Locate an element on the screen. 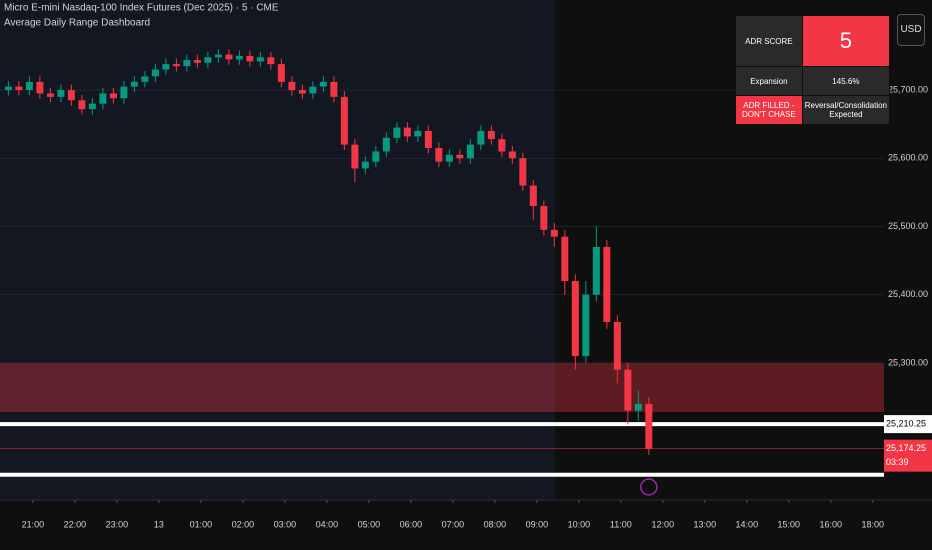 The width and height of the screenshot is (932, 550). currency-button: USD is located at coordinates (911, 30).